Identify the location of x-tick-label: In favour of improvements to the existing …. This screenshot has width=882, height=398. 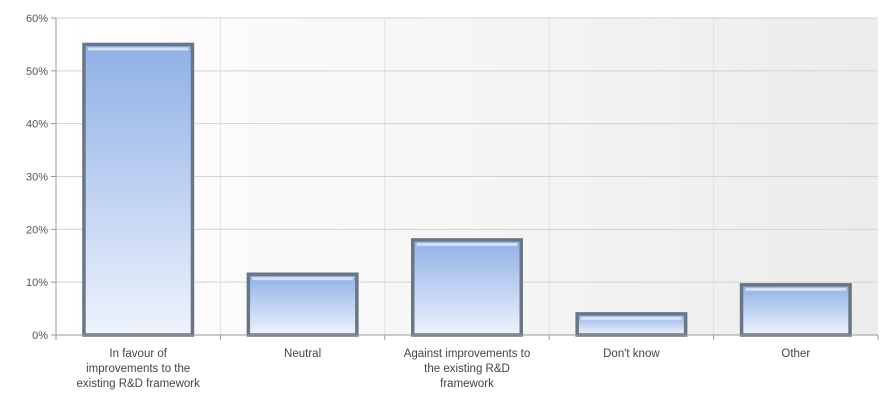
(139, 369).